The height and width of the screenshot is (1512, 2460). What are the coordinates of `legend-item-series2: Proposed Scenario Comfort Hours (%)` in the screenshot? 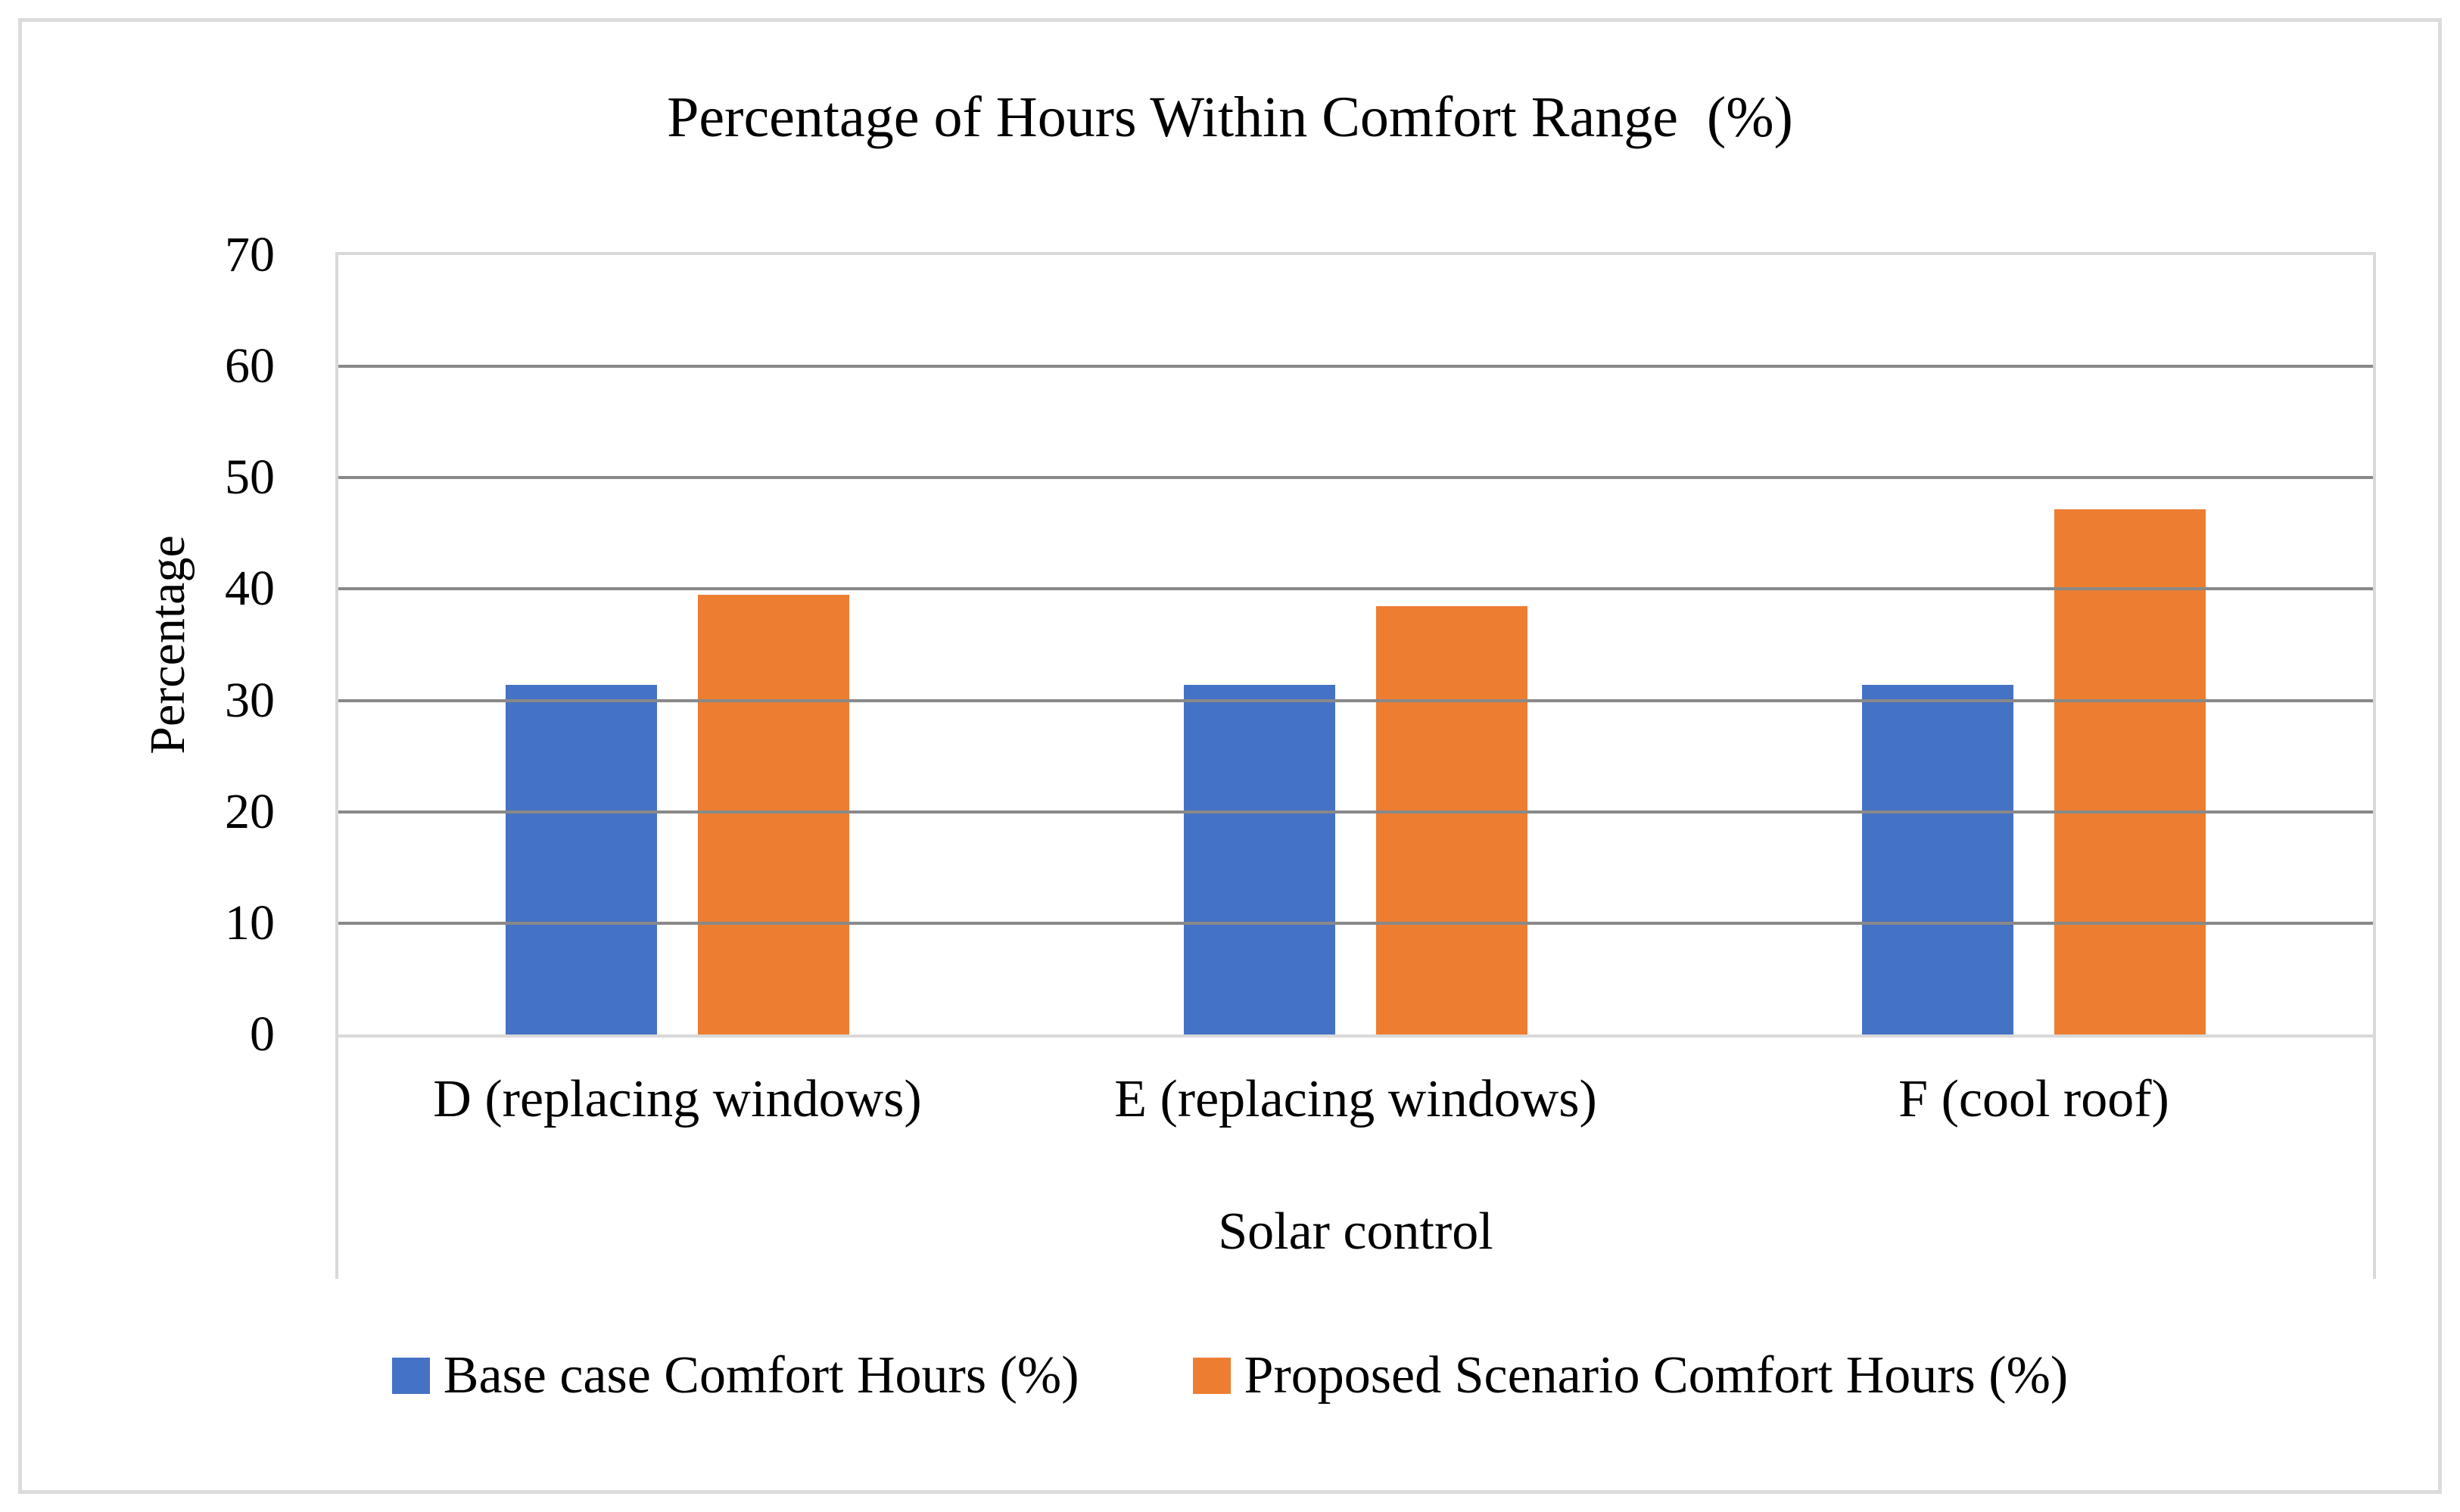 It's located at (1630, 1376).